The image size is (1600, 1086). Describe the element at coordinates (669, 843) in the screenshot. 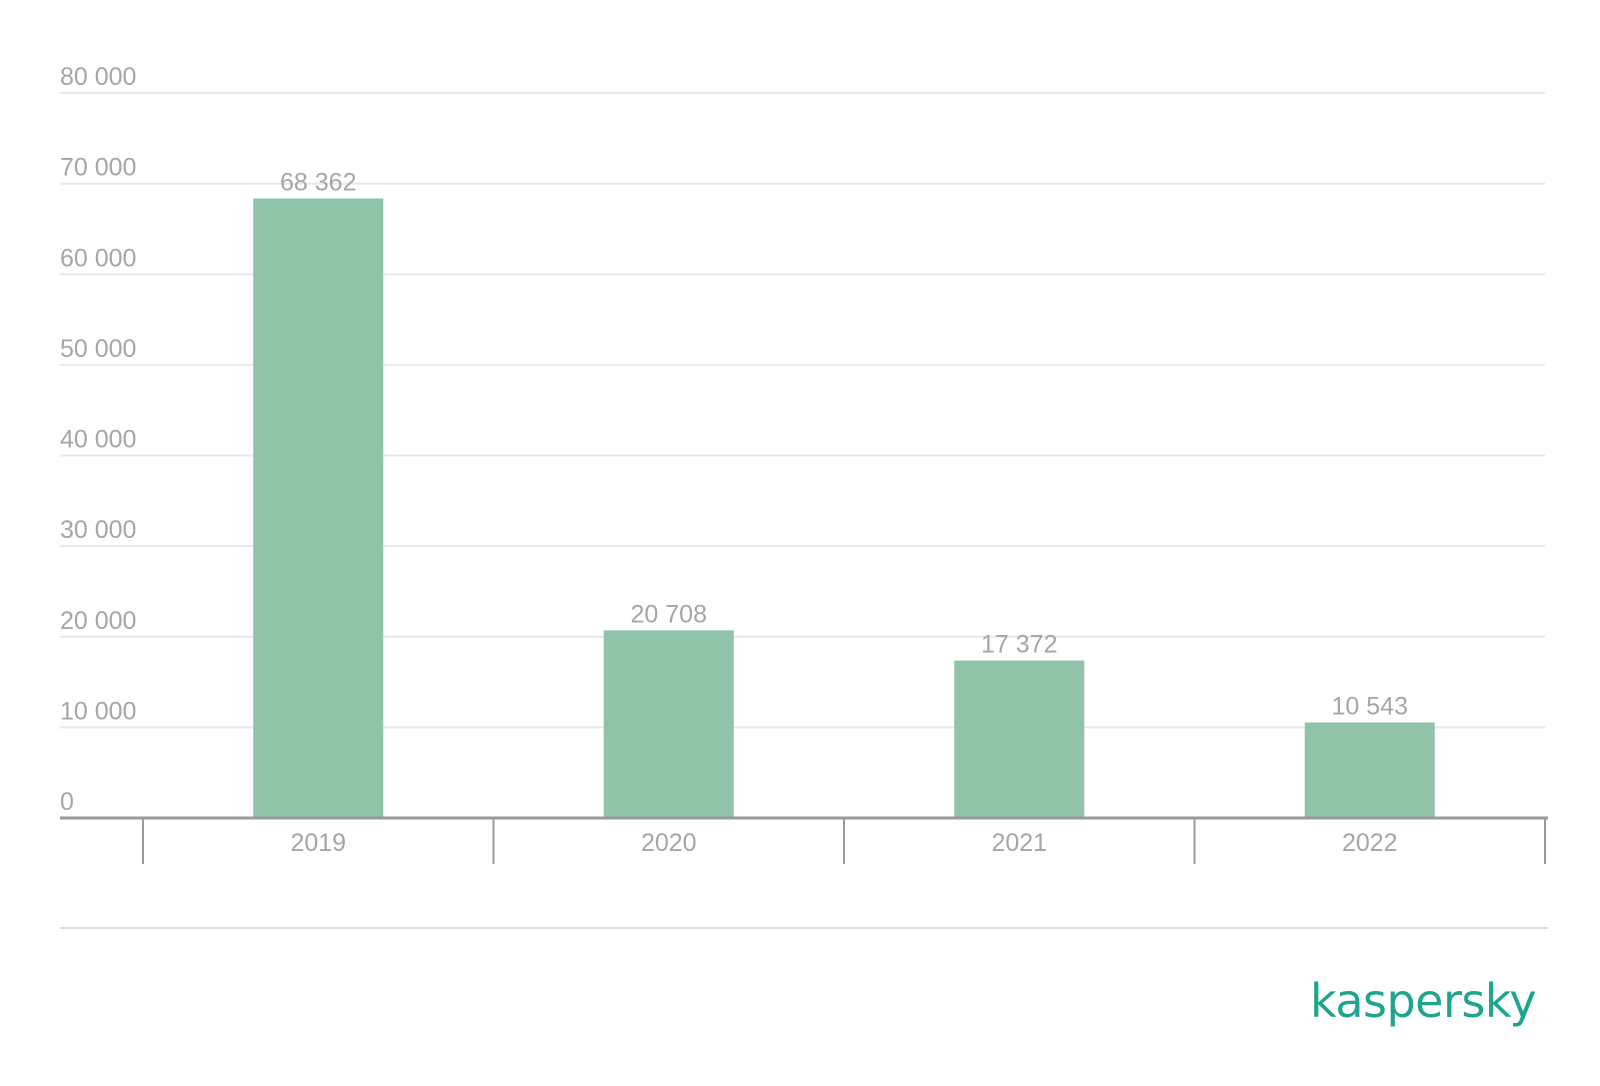

I see `x-category-label: 2020` at that location.